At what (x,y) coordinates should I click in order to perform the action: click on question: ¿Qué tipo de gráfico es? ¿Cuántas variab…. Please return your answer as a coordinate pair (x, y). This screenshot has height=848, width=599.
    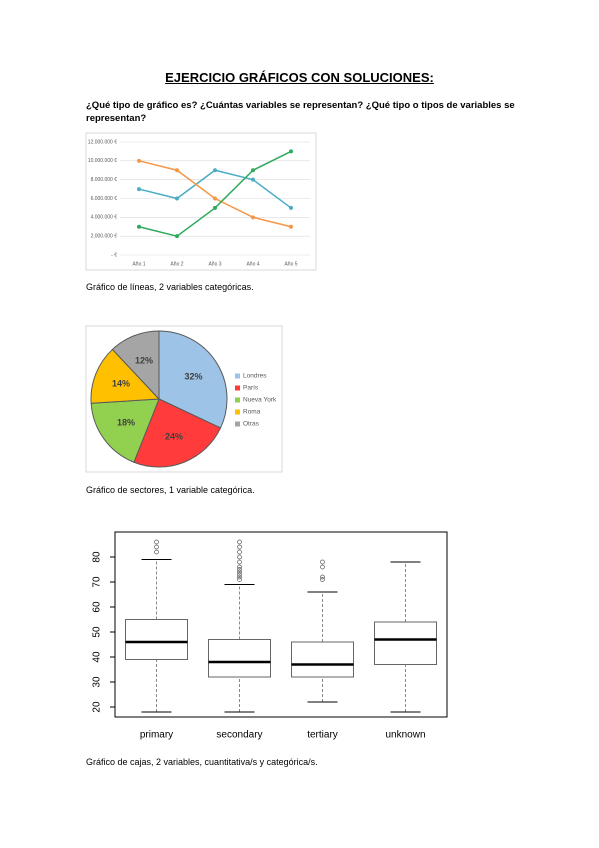
    Looking at the image, I should click on (300, 112).